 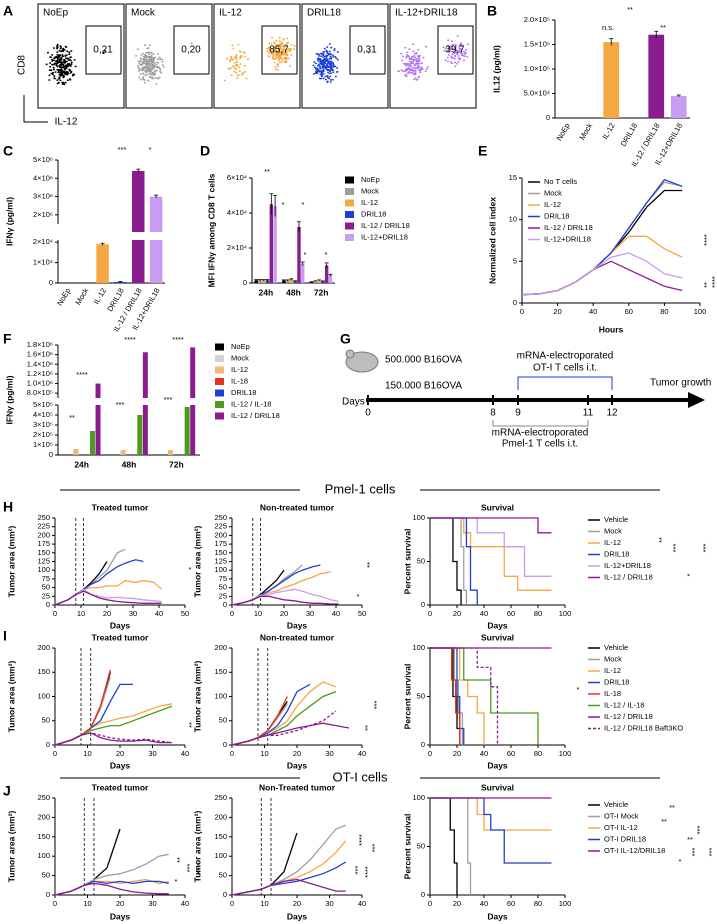 I want to click on top-bracket, so click(x=565, y=383).